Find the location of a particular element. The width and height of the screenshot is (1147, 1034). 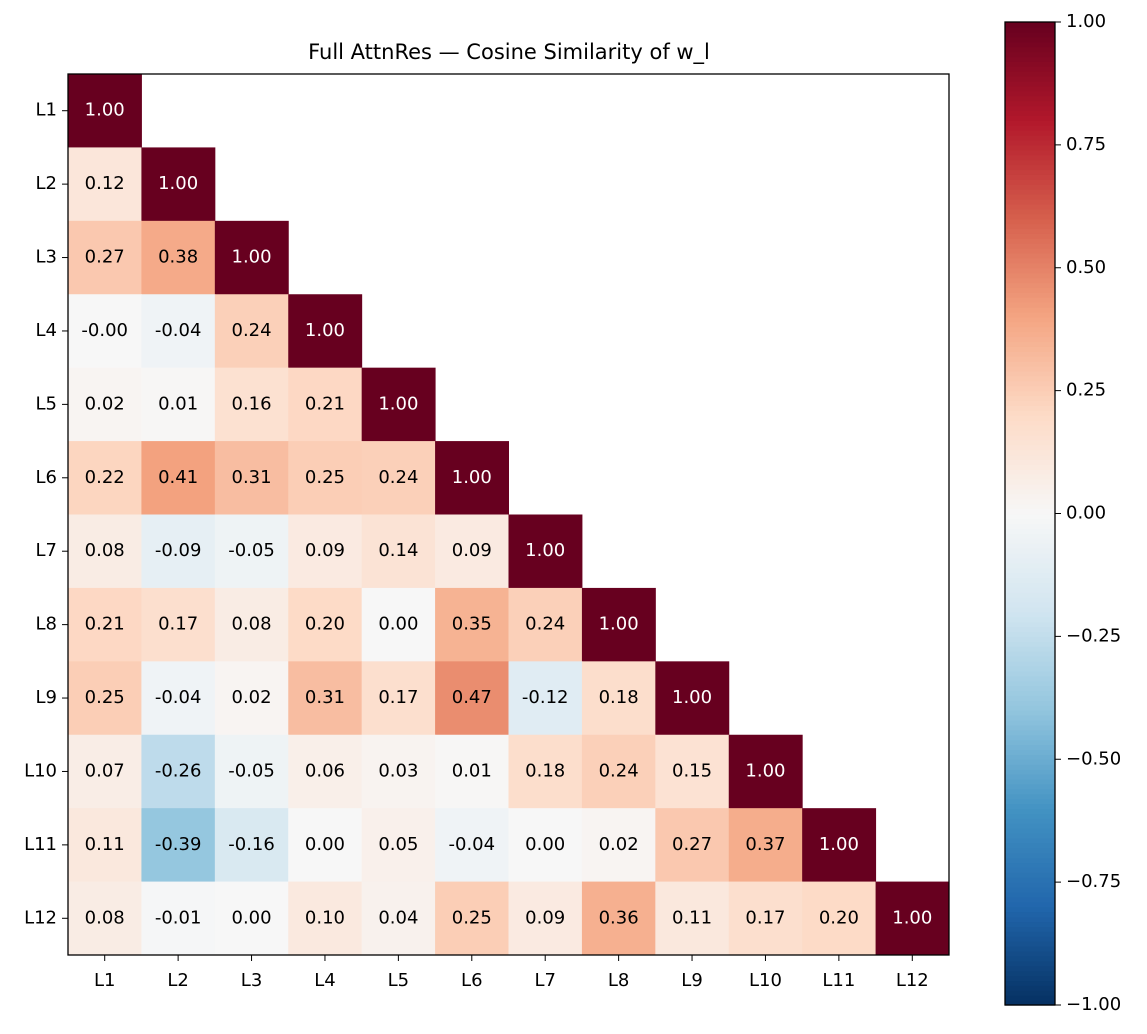

cell-label: 0.08 is located at coordinates (105, 917).